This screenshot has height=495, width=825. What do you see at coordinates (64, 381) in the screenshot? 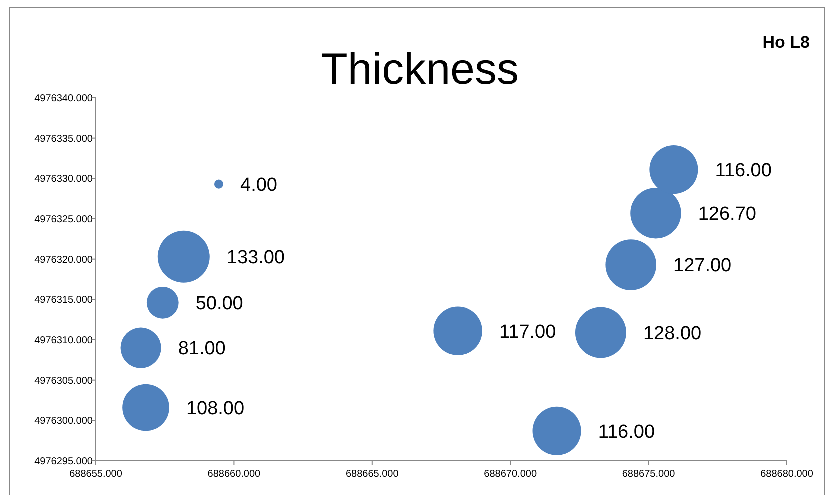
I see `y-tick-label: 4976305.000` at bounding box center [64, 381].